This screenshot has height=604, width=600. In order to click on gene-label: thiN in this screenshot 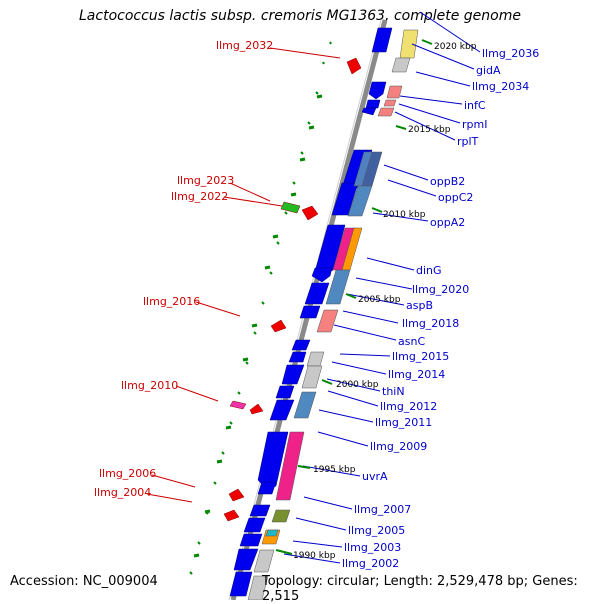, I will do `click(393, 391)`.